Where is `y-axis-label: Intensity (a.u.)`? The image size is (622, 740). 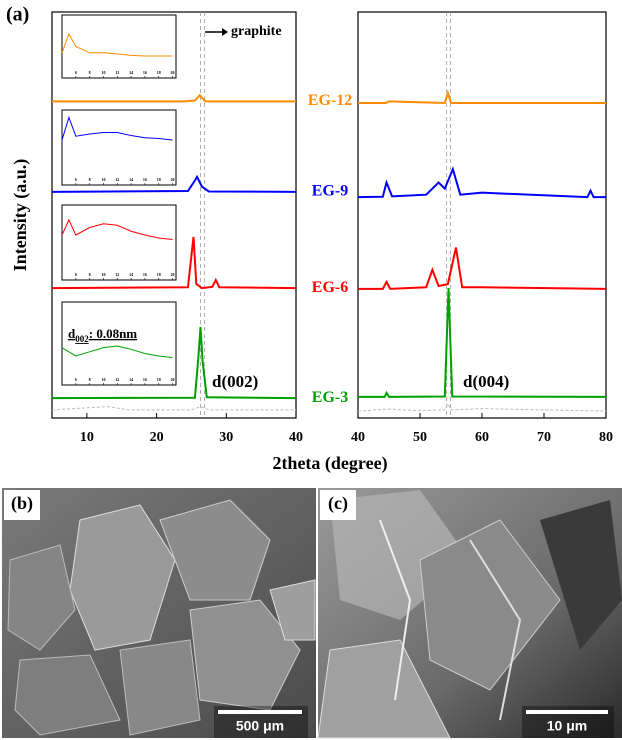 y-axis-label: Intensity (a.u.) is located at coordinates (20, 215).